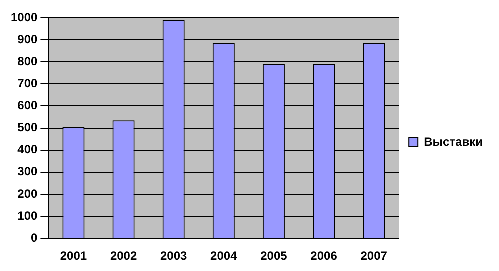 The image size is (499, 271). I want to click on y-tick-label: 300, so click(28, 171).